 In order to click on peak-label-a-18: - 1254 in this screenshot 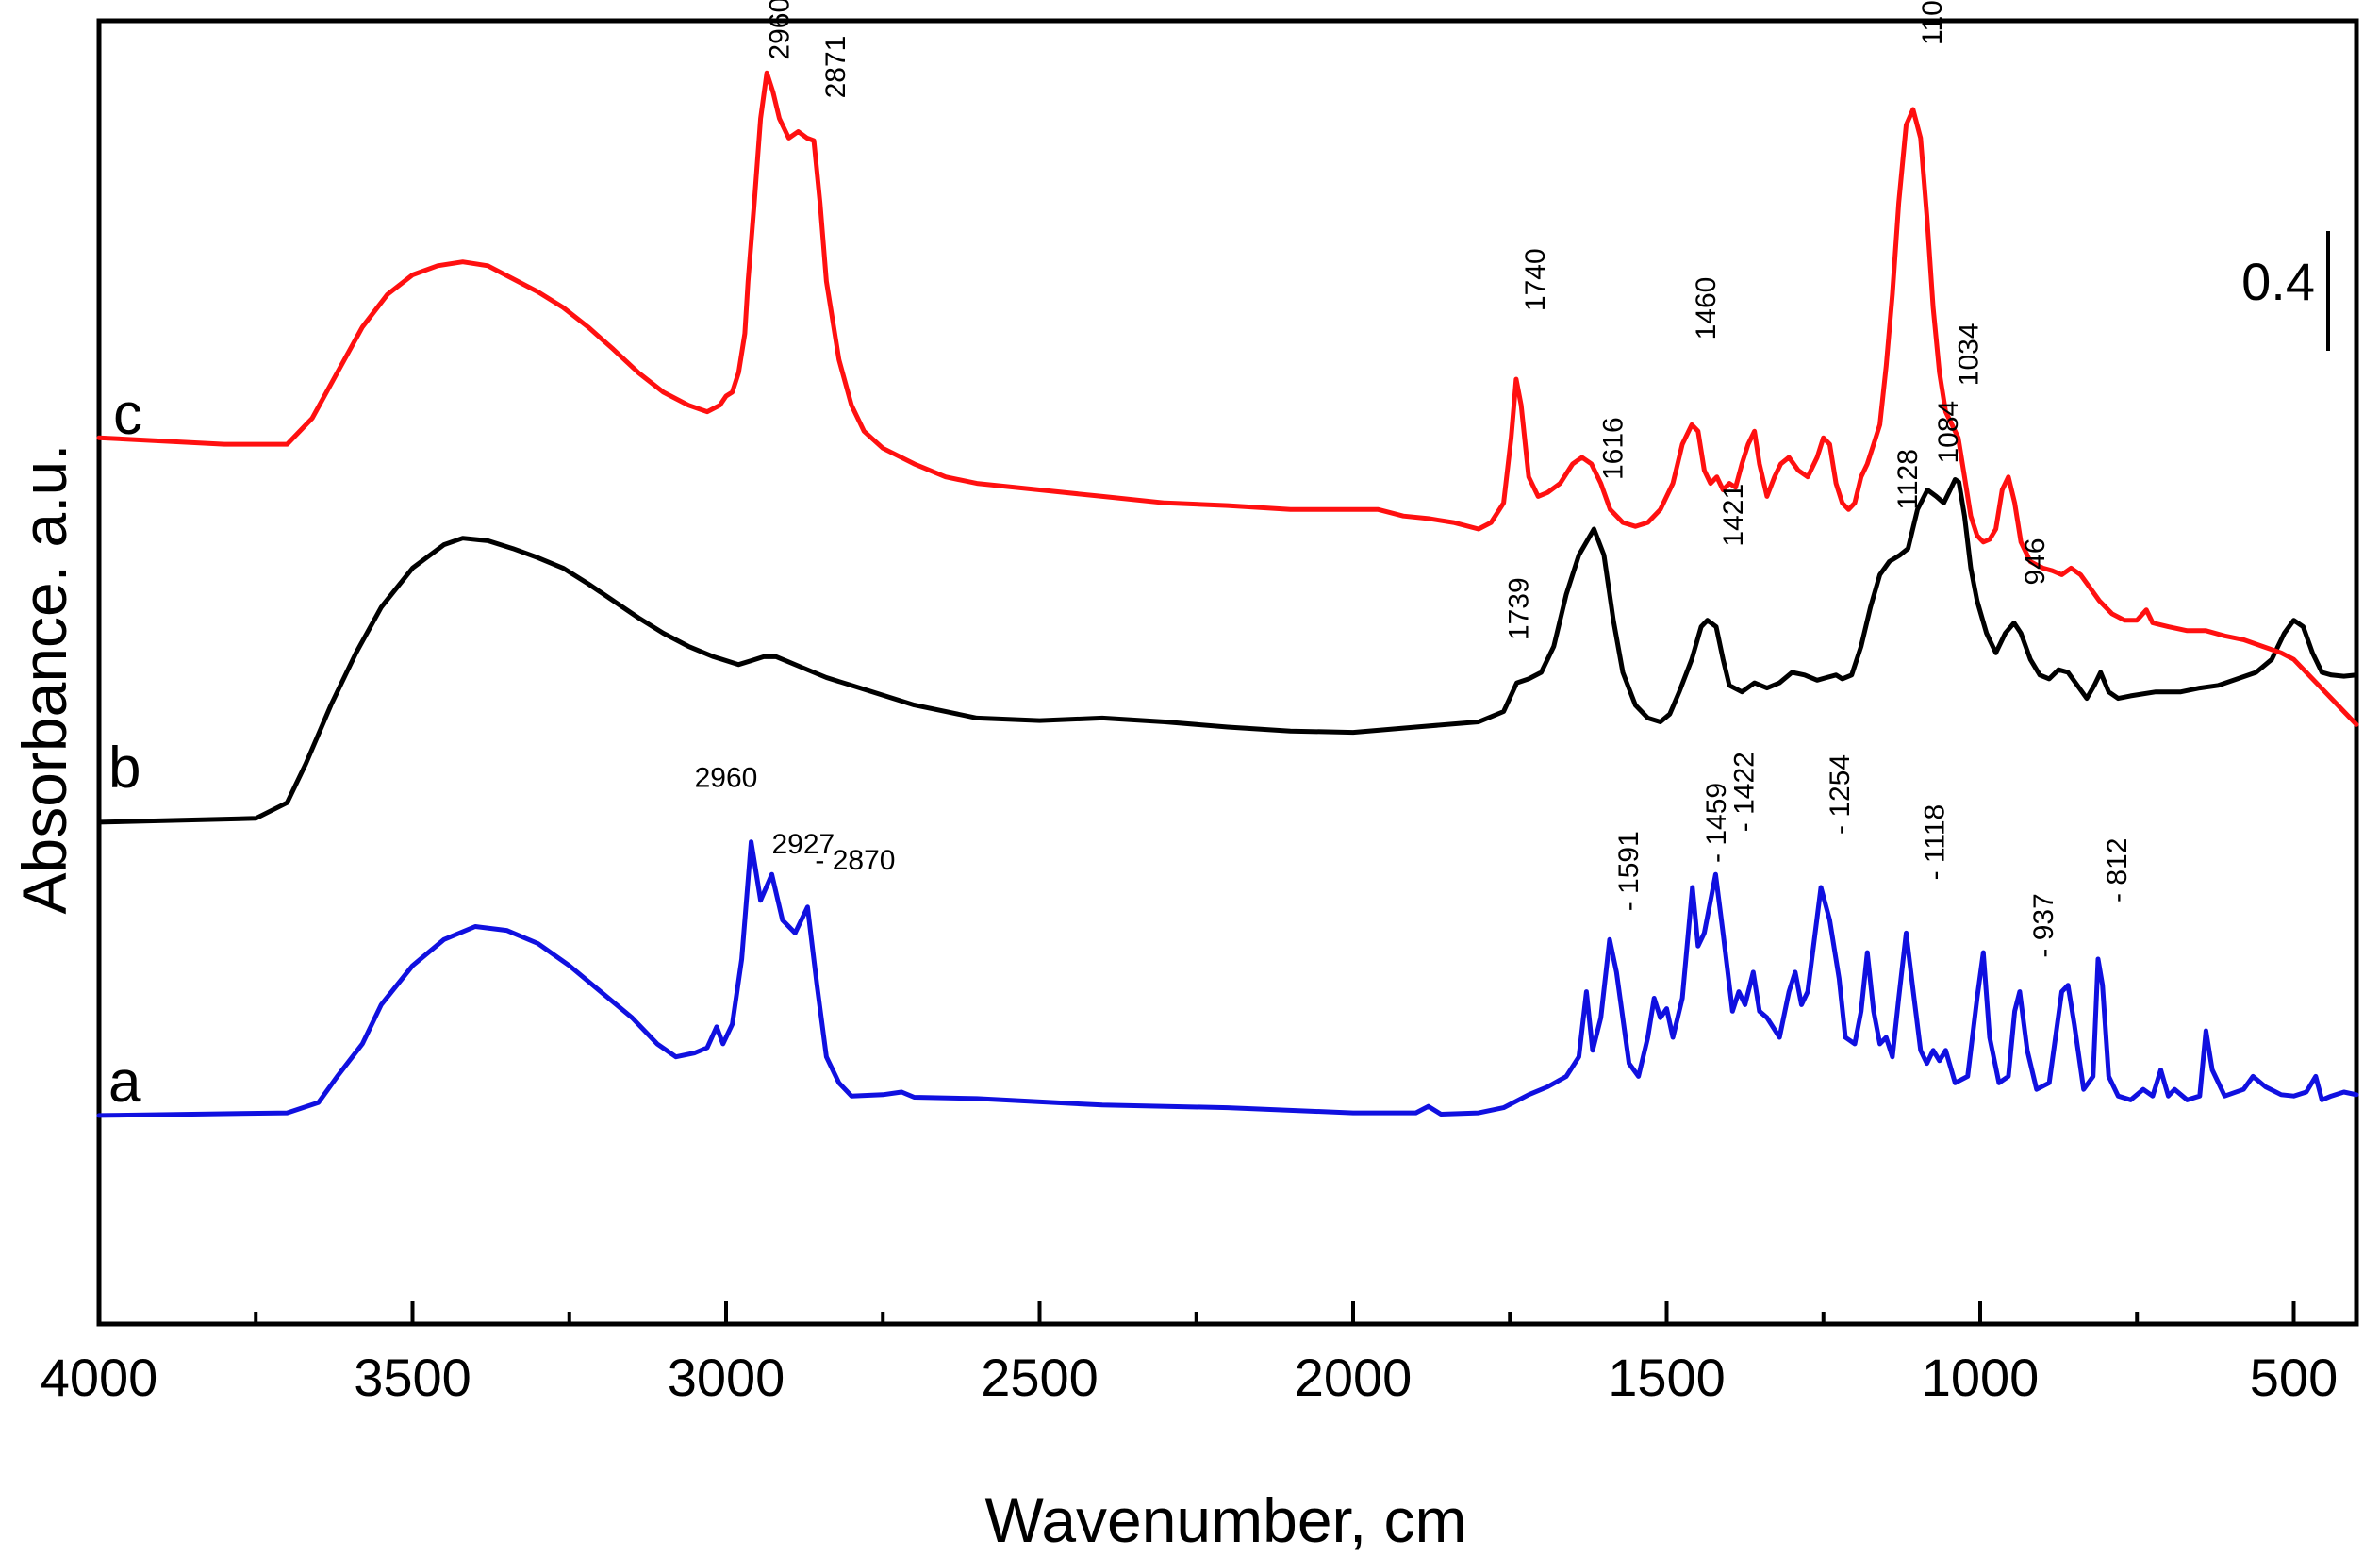, I will do `click(1840, 794)`.